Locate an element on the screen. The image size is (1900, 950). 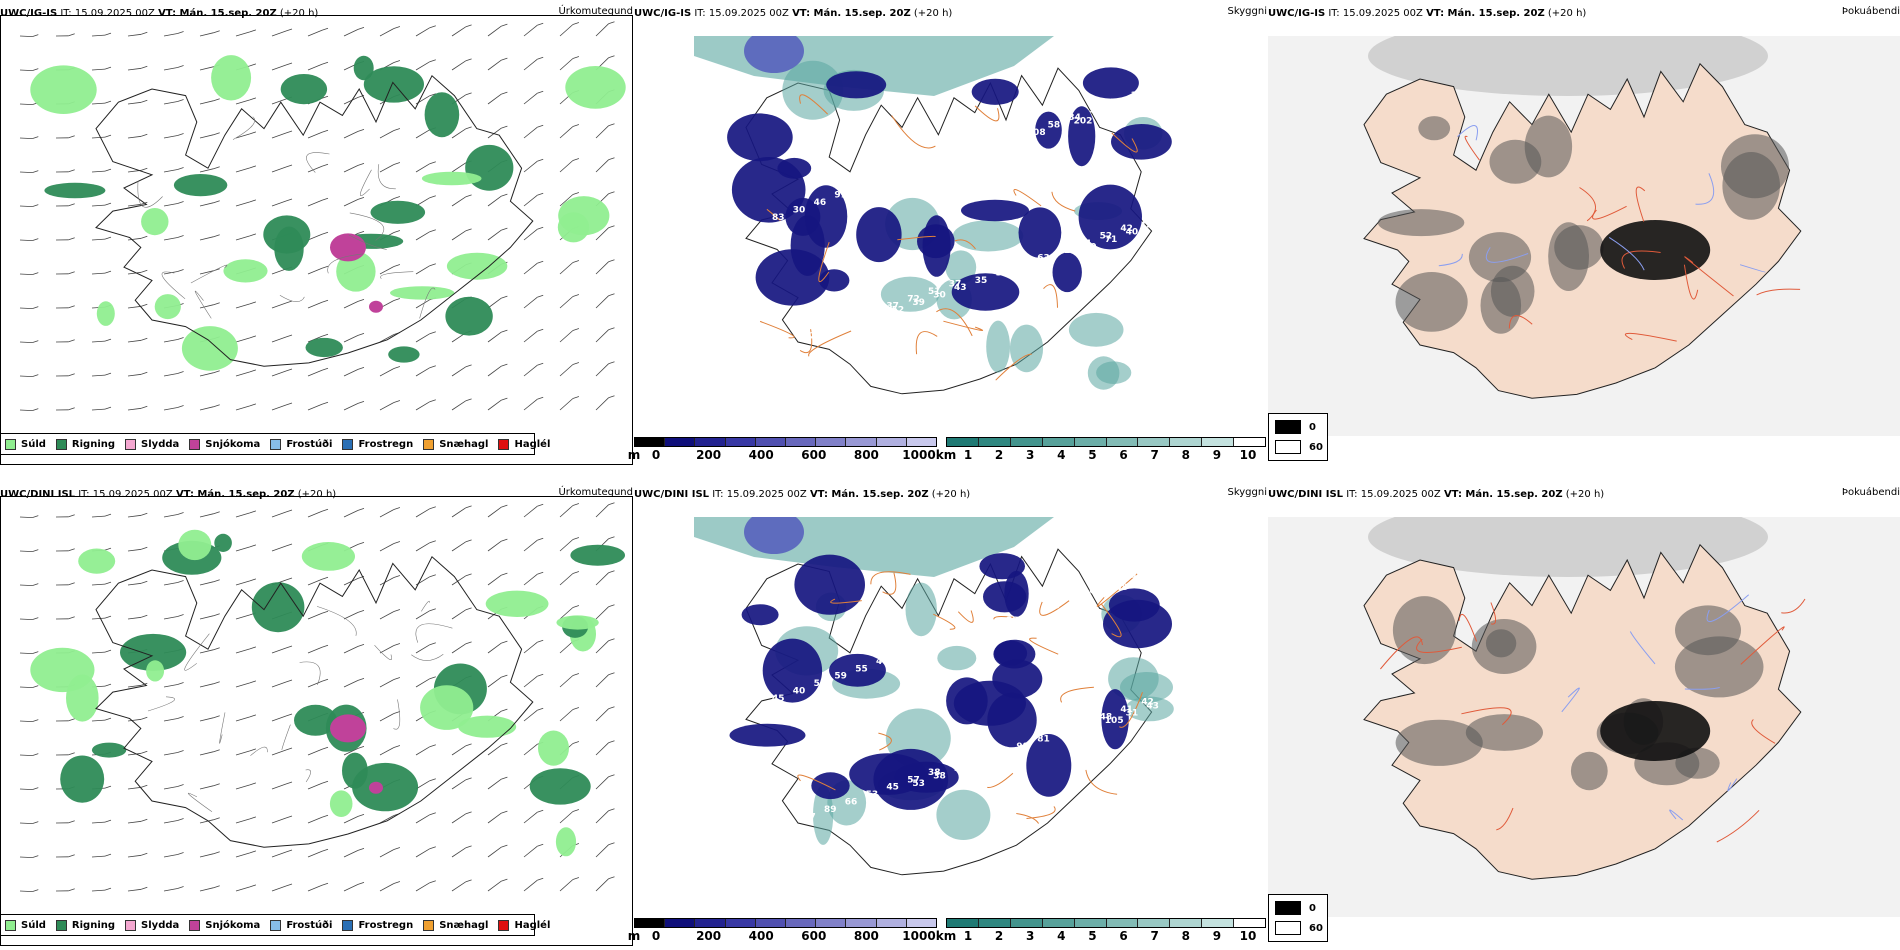
cloudbase-value-label: 33 is located at coordinates (960, 769).